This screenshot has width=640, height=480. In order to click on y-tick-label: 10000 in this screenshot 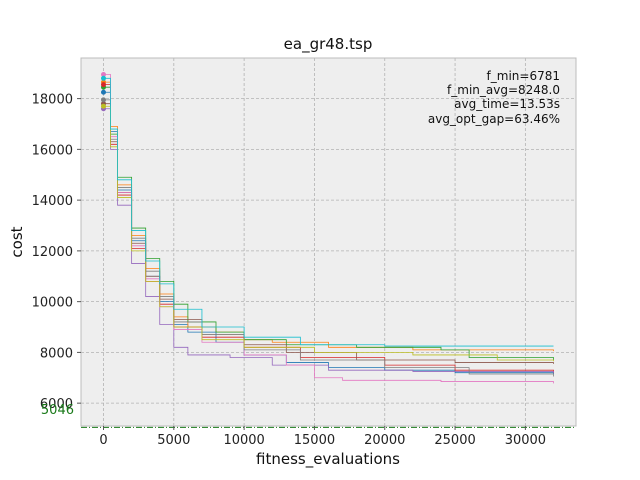, I will do `click(52, 303)`.